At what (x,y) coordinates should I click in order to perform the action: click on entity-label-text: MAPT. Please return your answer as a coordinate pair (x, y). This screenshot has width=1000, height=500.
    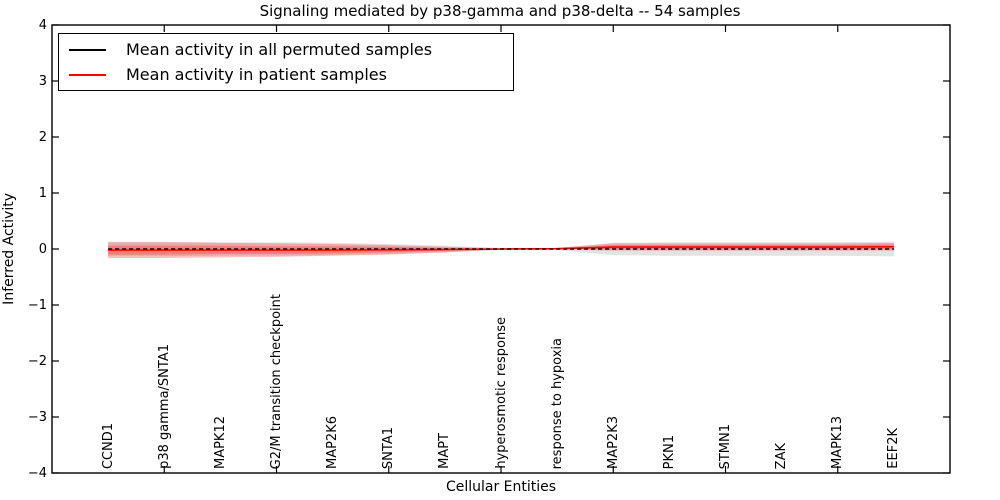
    Looking at the image, I should click on (445, 451).